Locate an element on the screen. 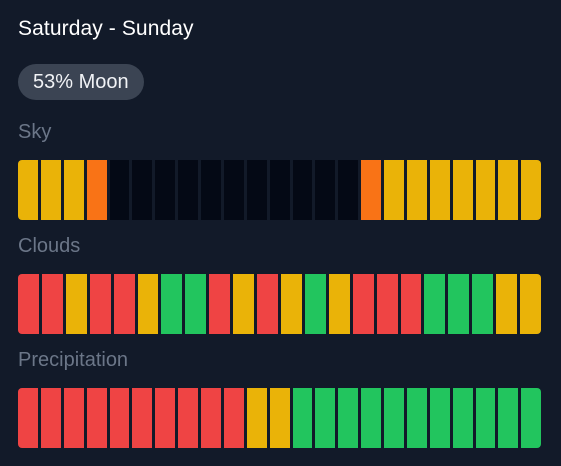  moon-phase-badge: 53% Moon is located at coordinates (81, 82).